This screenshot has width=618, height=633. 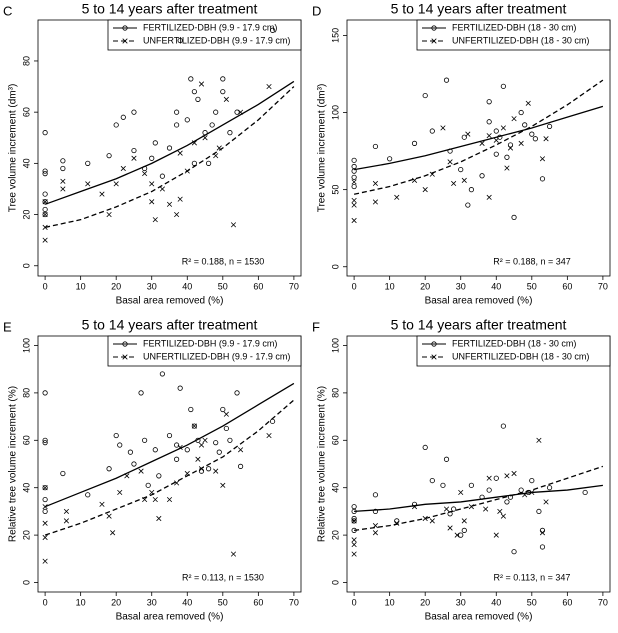 What do you see at coordinates (223, 602) in the screenshot?
I see `x-tick-label: 50` at bounding box center [223, 602].